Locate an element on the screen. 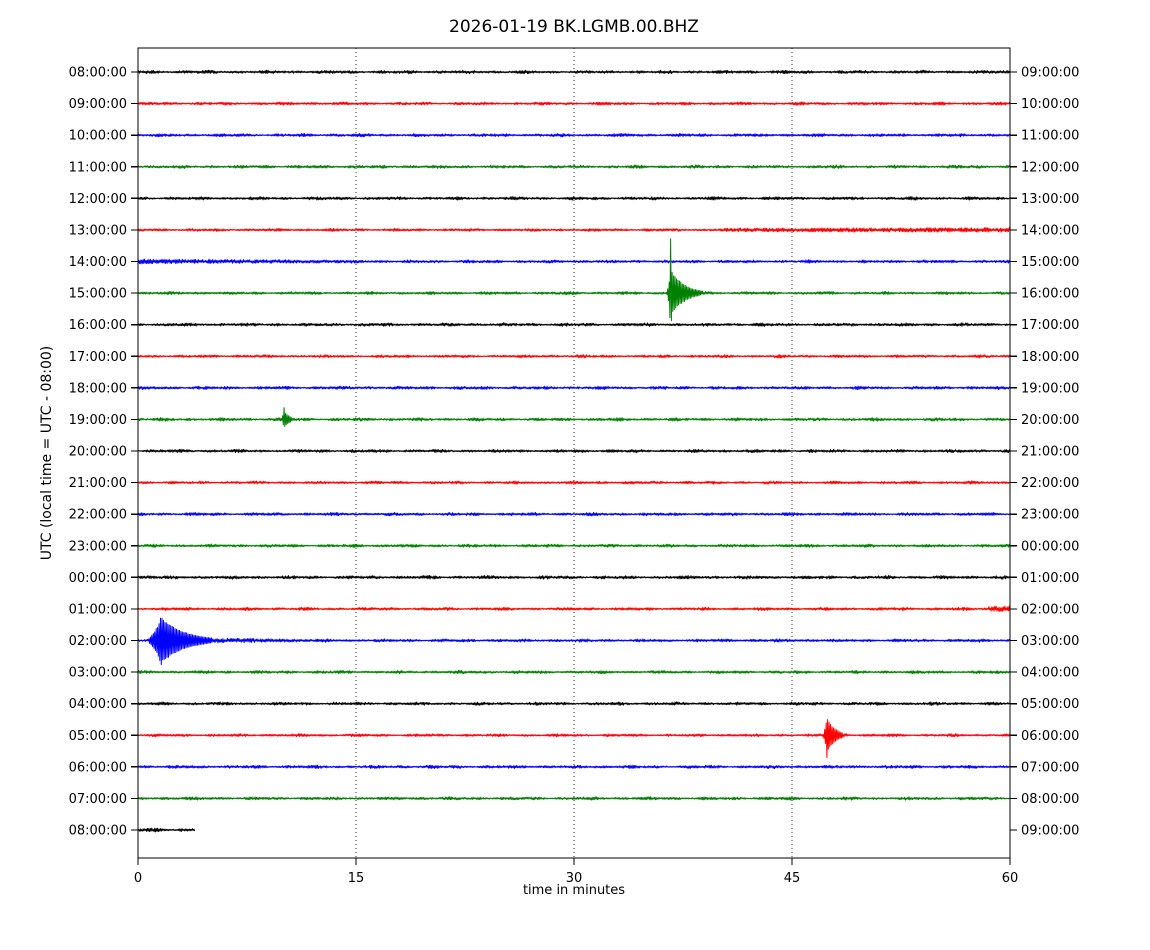 The width and height of the screenshot is (1150, 950). y-tick-label-right: 07:00:00 is located at coordinates (1050, 767).